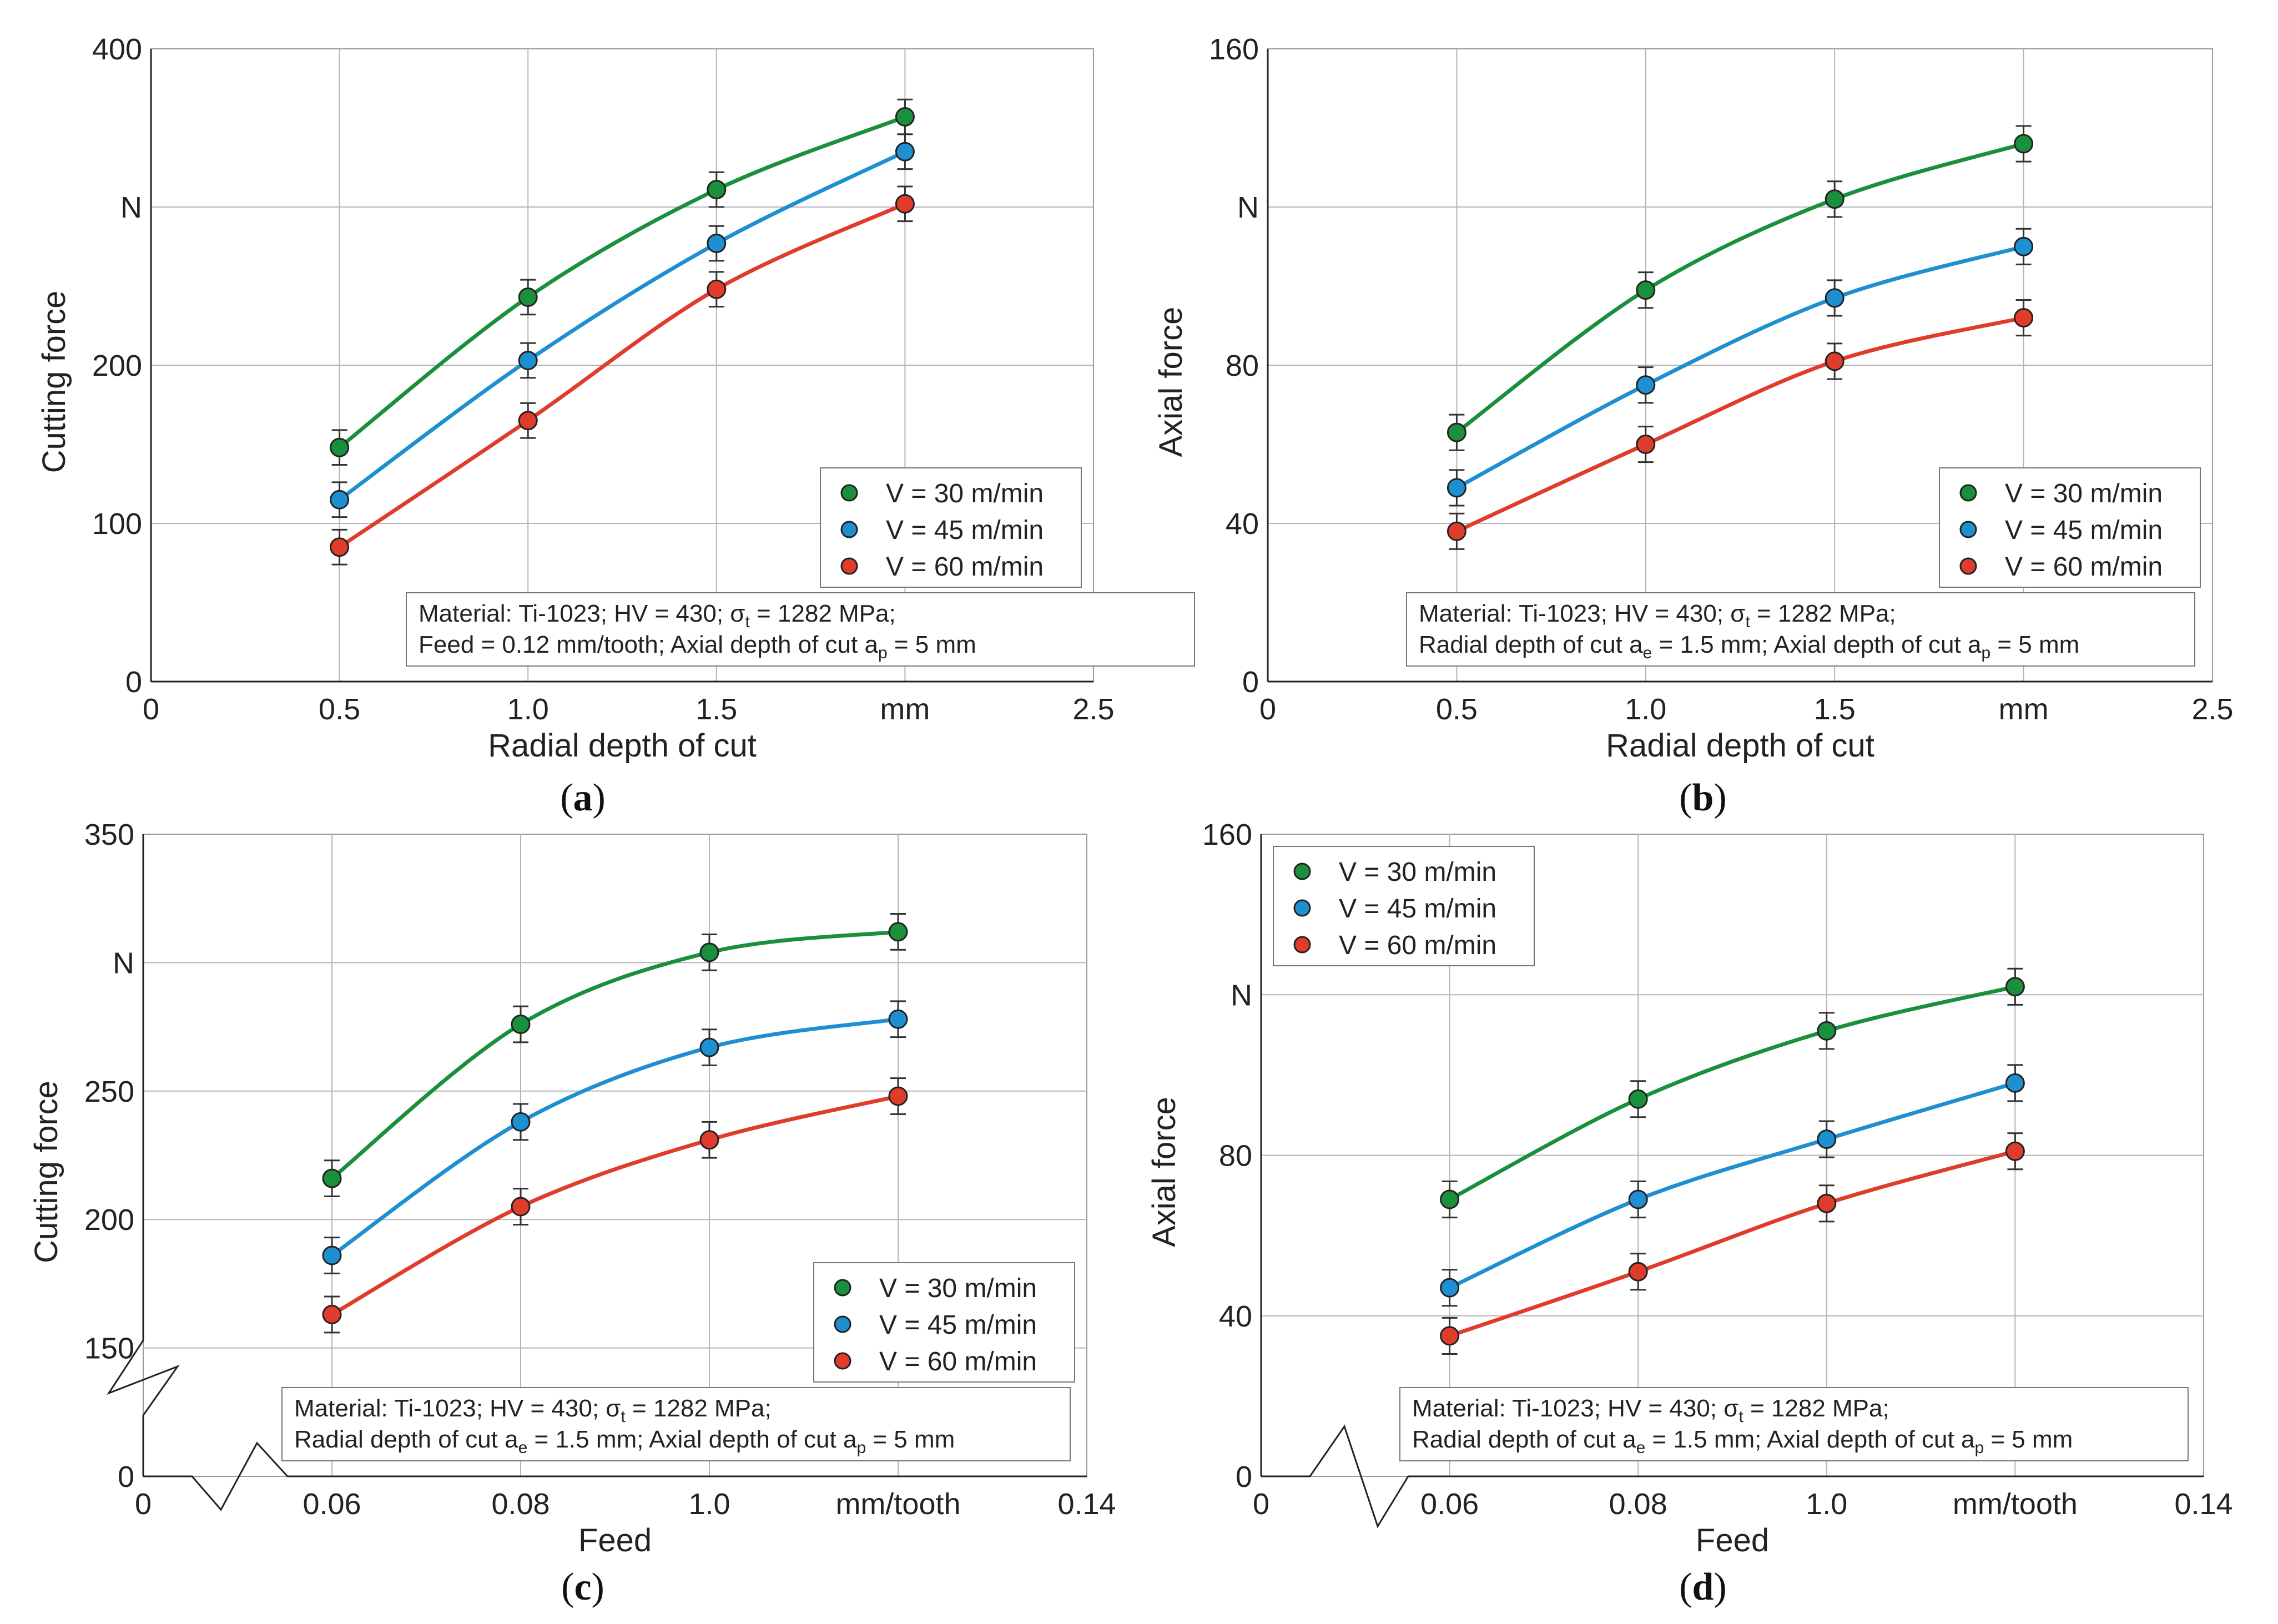  Describe the element at coordinates (109, 1091) in the screenshot. I see `y-tick-label: 250` at that location.